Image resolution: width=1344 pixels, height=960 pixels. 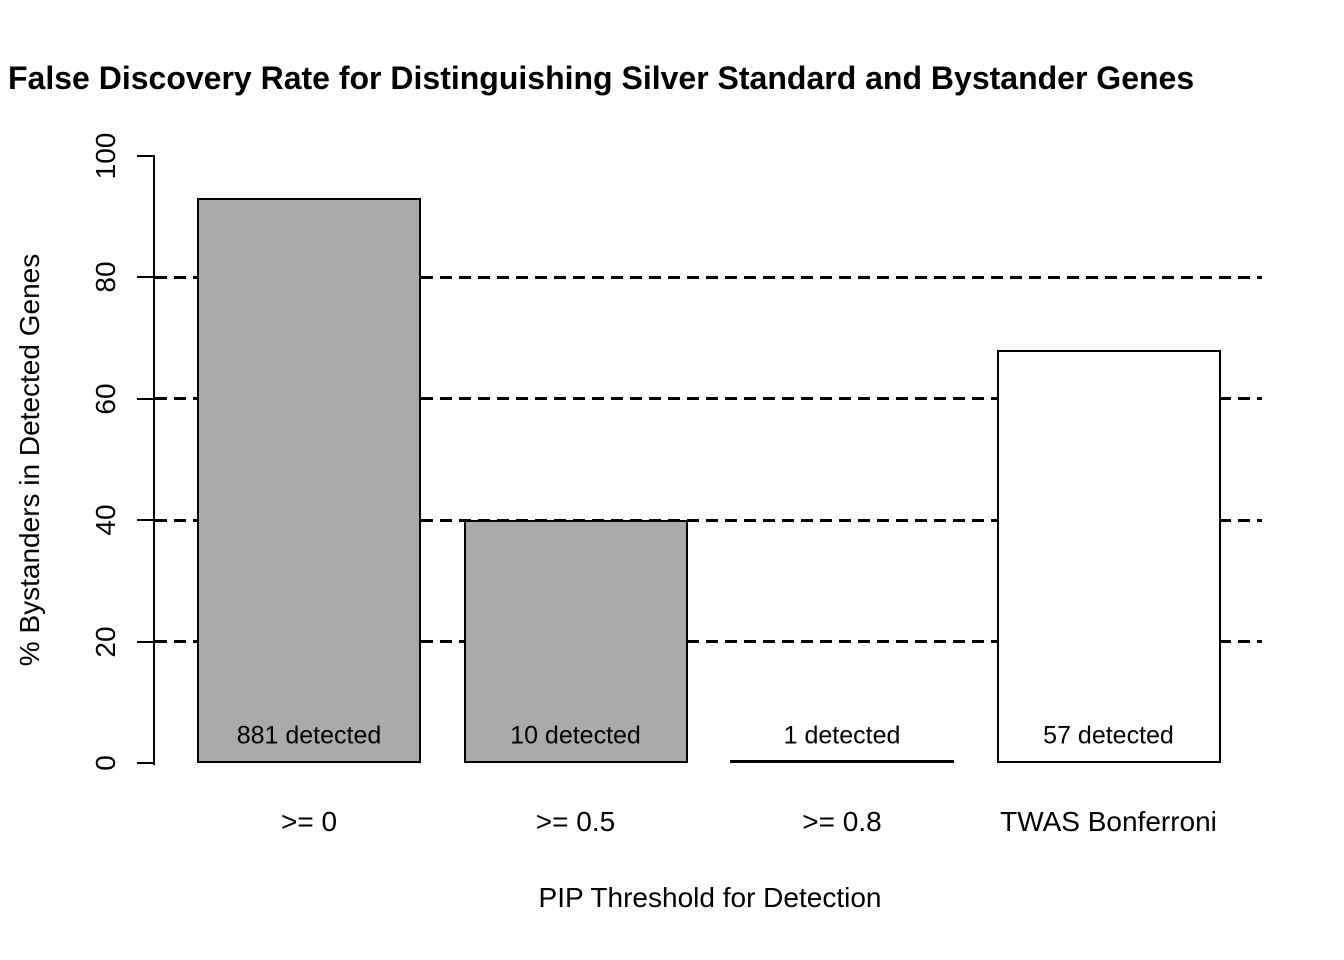 I want to click on x-category-label-3: >= 0.8, so click(x=842, y=821).